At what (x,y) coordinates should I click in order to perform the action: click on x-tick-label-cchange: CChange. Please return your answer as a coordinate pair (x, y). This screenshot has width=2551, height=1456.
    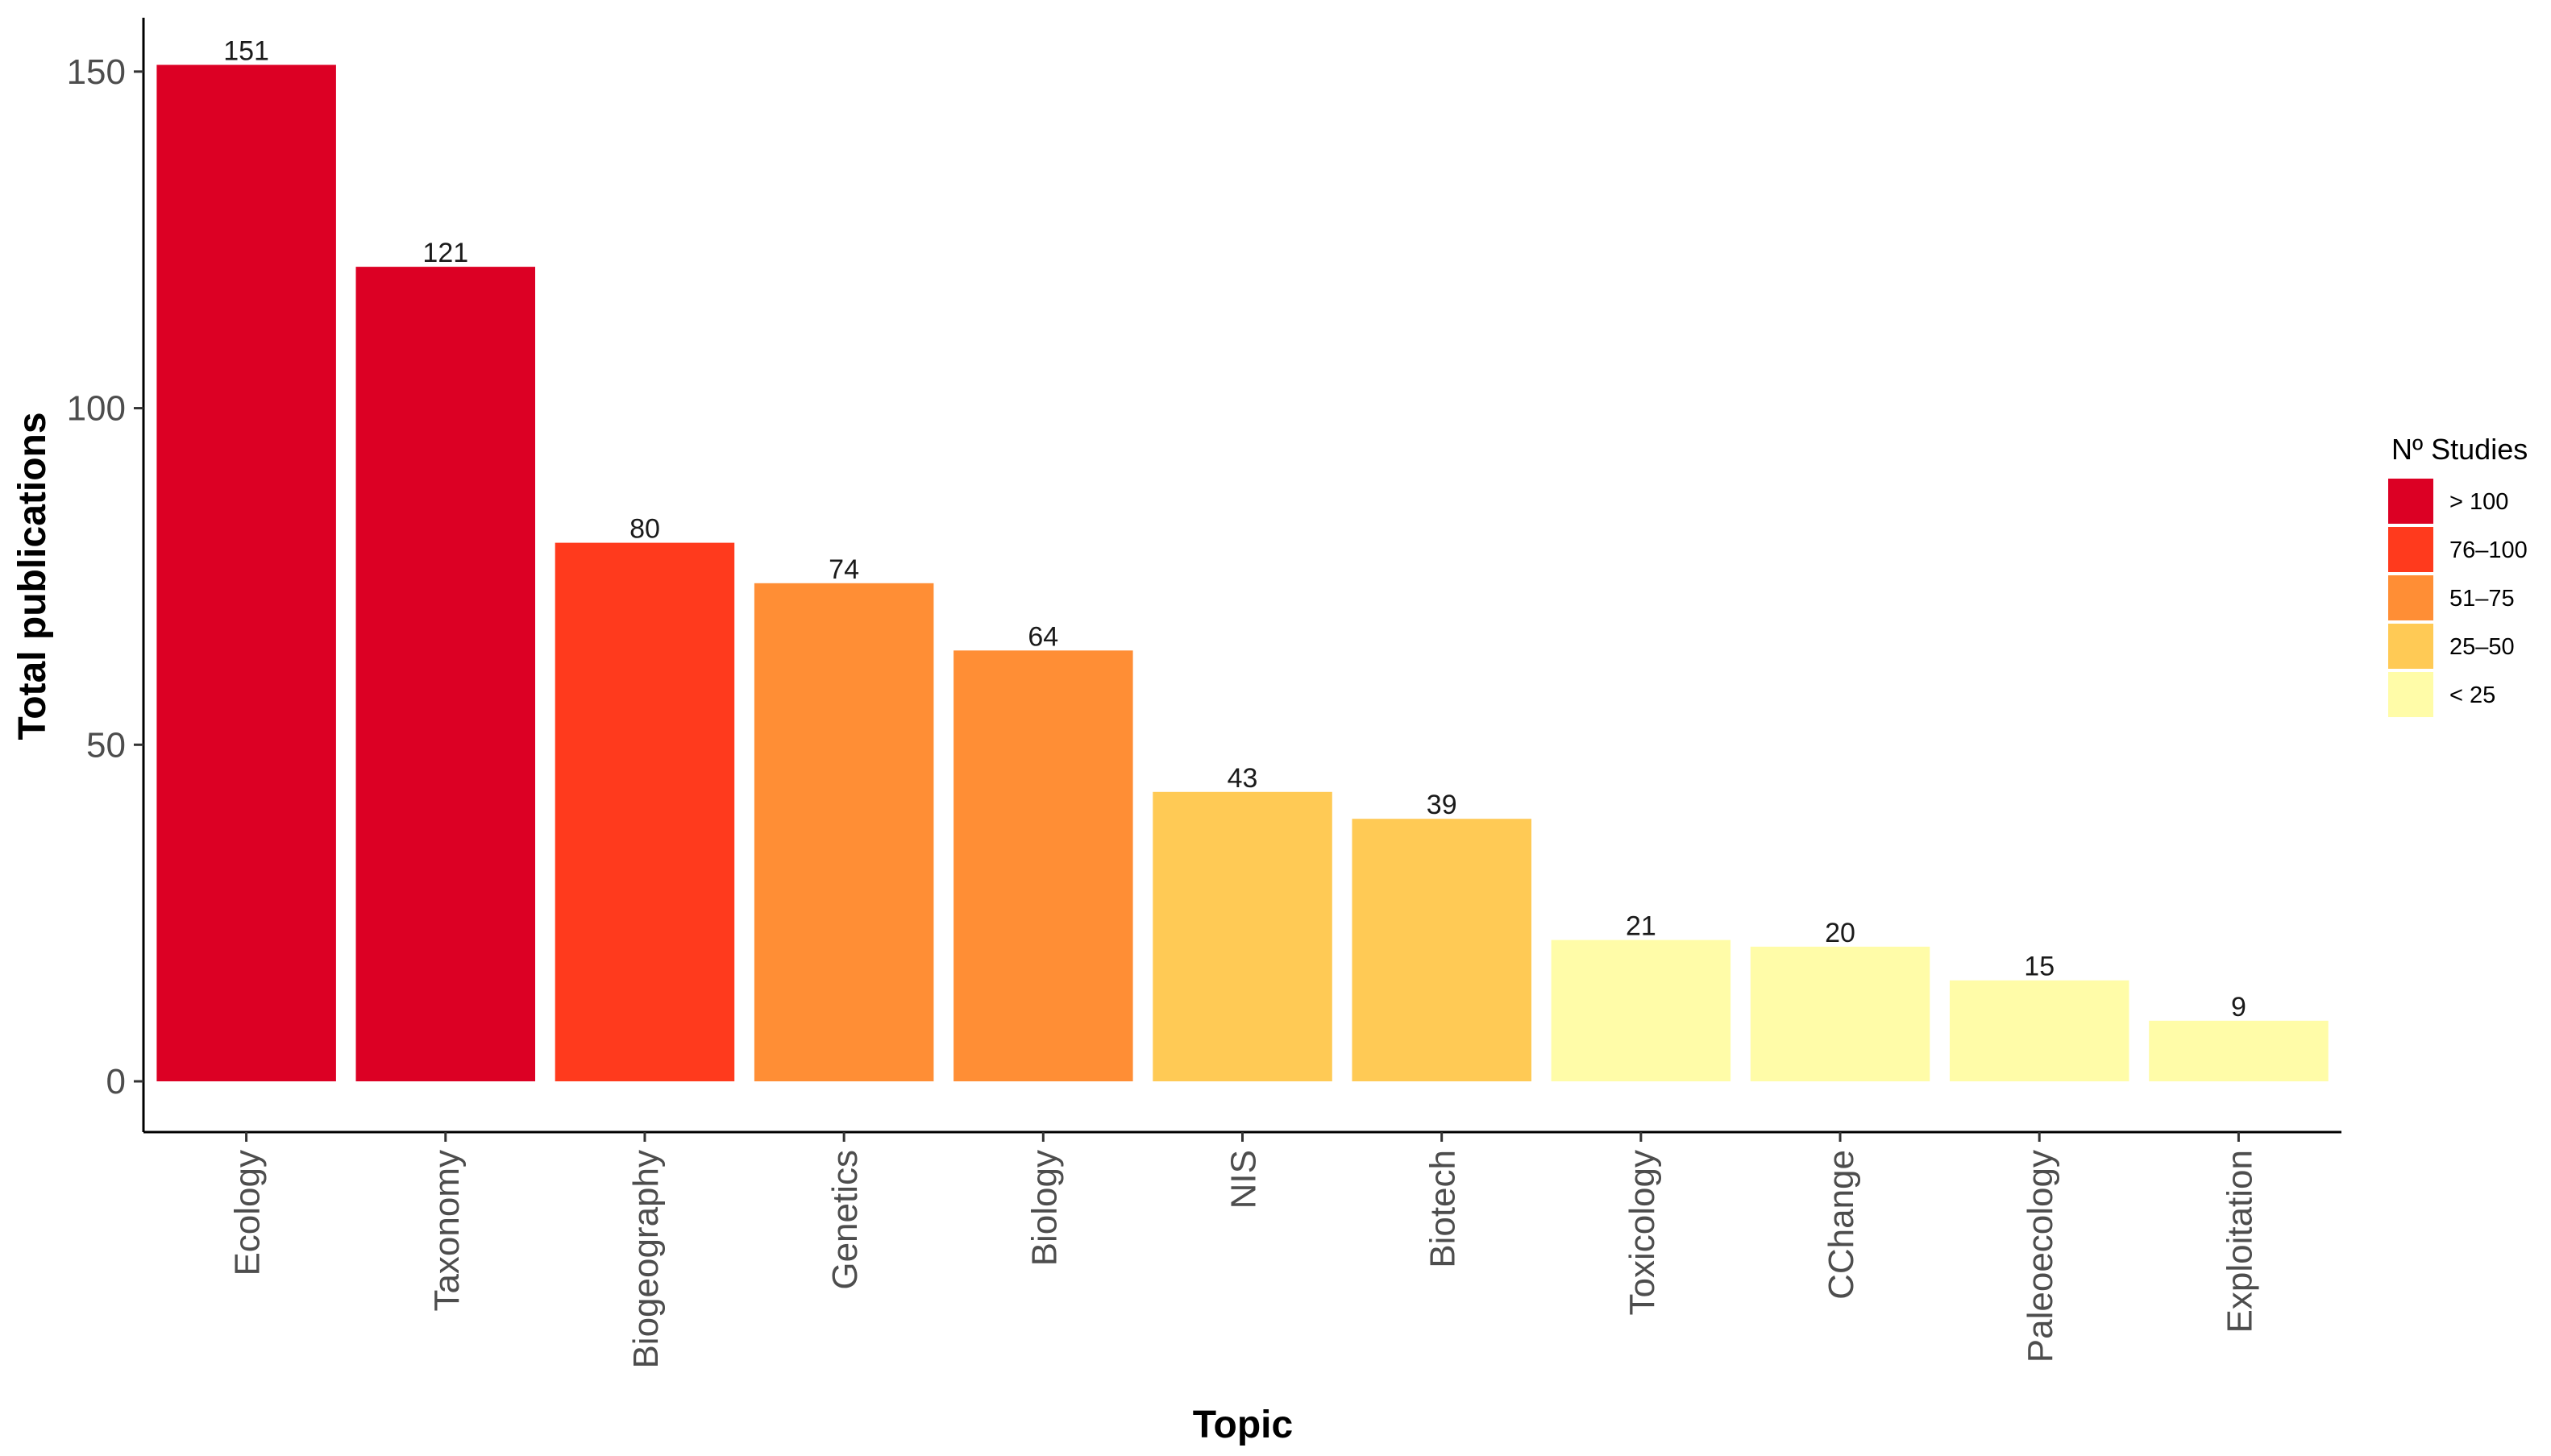
    Looking at the image, I should click on (1841, 1225).